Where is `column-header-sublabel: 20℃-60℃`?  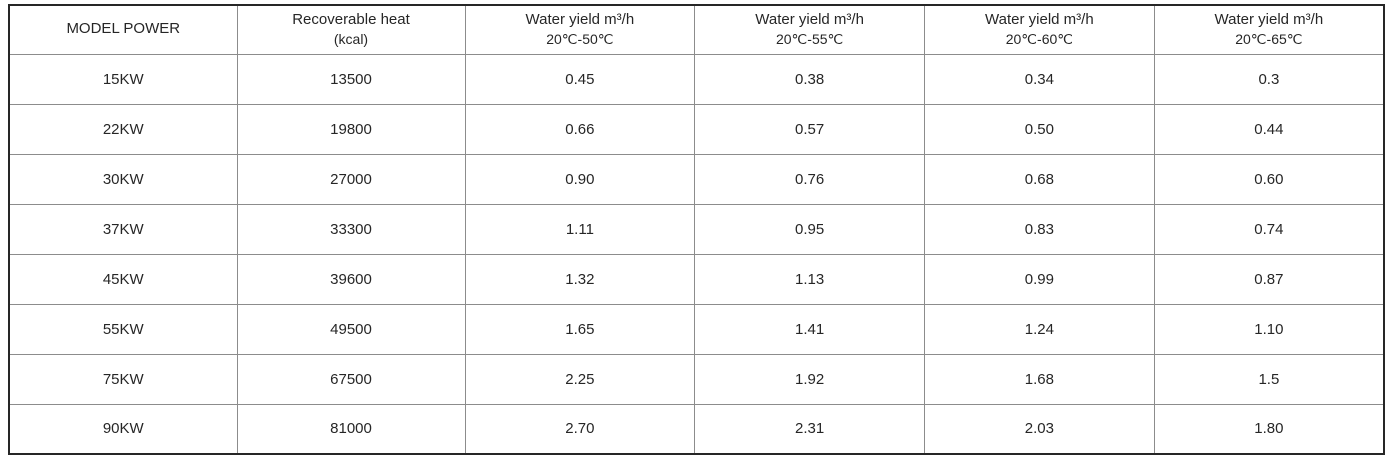 column-header-sublabel: 20℃-60℃ is located at coordinates (1039, 38).